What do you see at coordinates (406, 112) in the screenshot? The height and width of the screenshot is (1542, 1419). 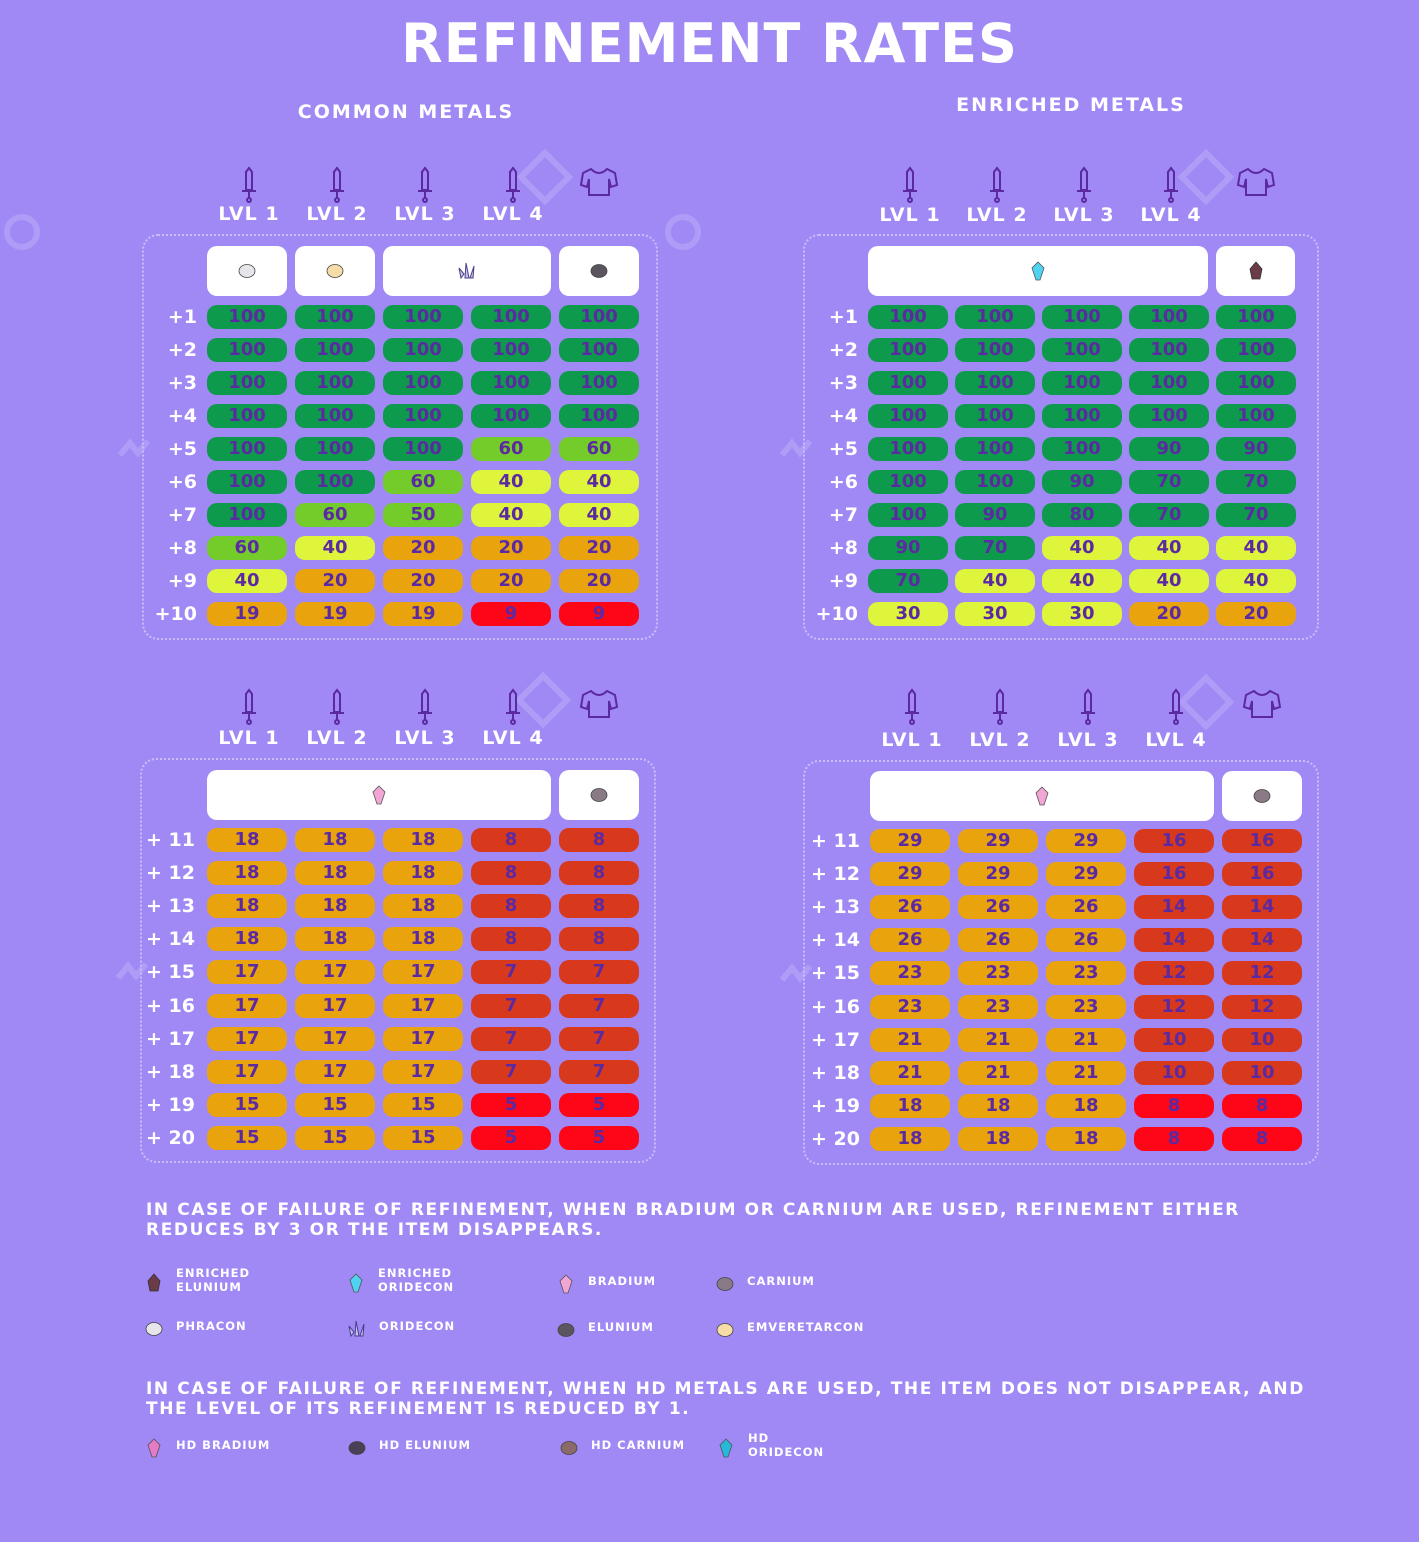 I see `section-heading: COMMON METALS` at bounding box center [406, 112].